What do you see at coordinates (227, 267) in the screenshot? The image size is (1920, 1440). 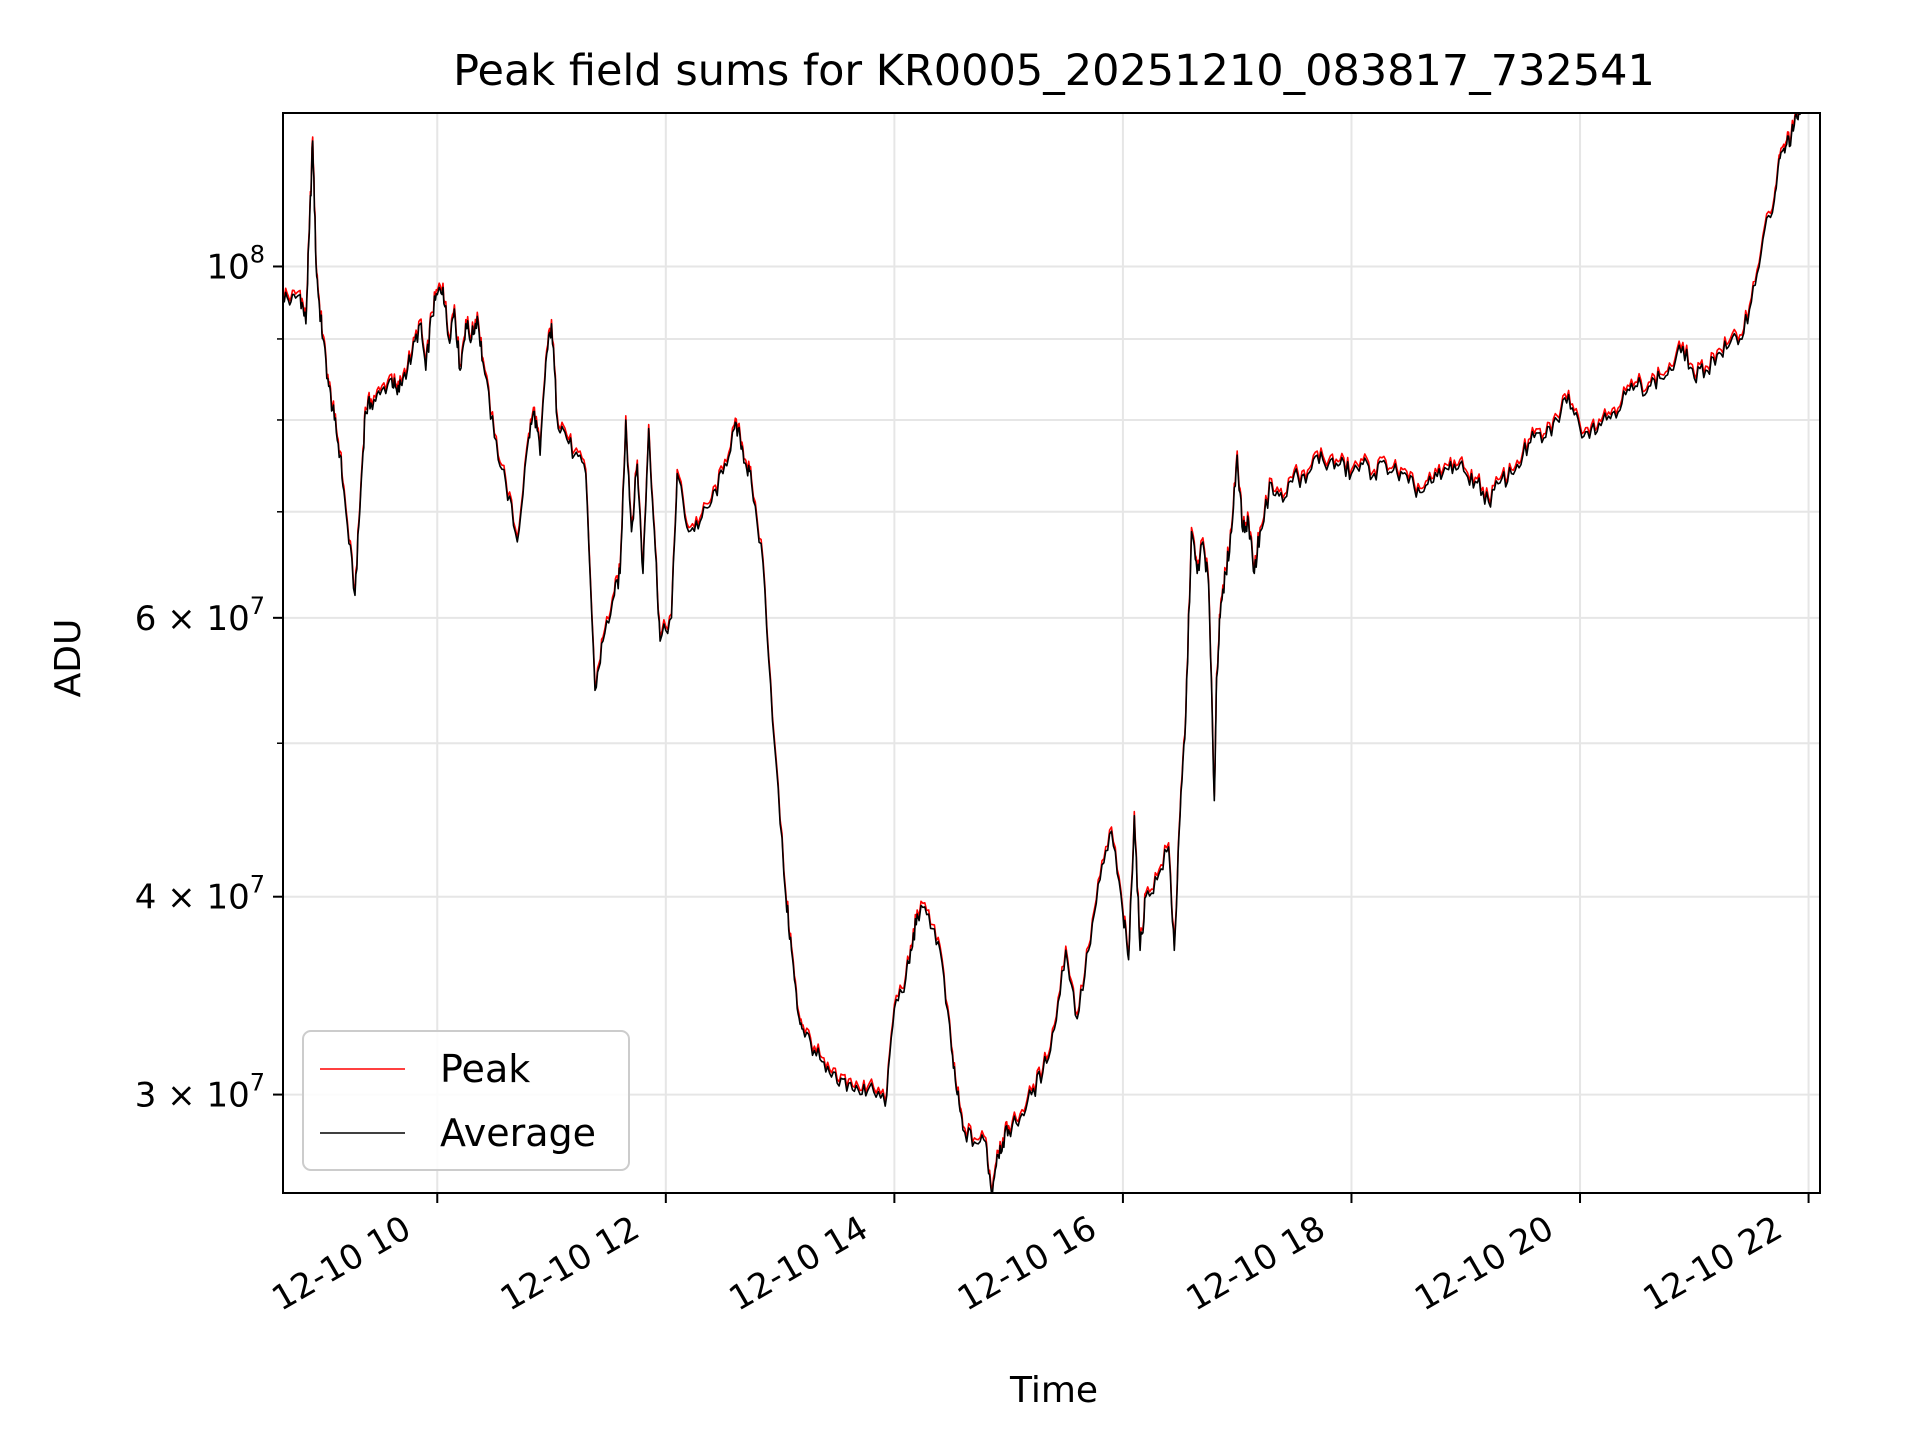 I see `y-tick-base: 10` at bounding box center [227, 267].